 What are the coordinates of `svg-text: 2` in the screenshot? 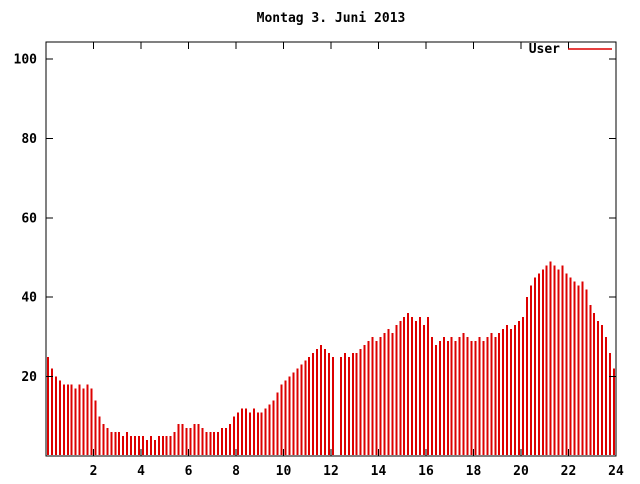 It's located at (94, 471).